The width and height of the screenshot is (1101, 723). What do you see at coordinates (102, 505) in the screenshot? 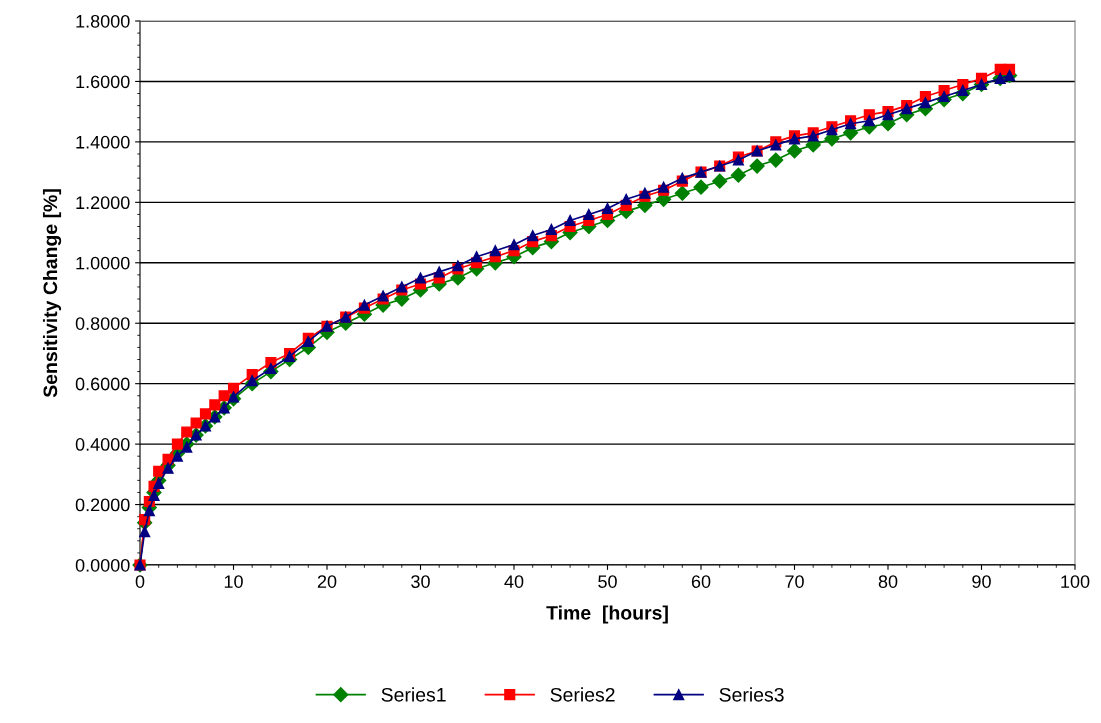
I see `y-tick-label: 0.2000` at bounding box center [102, 505].